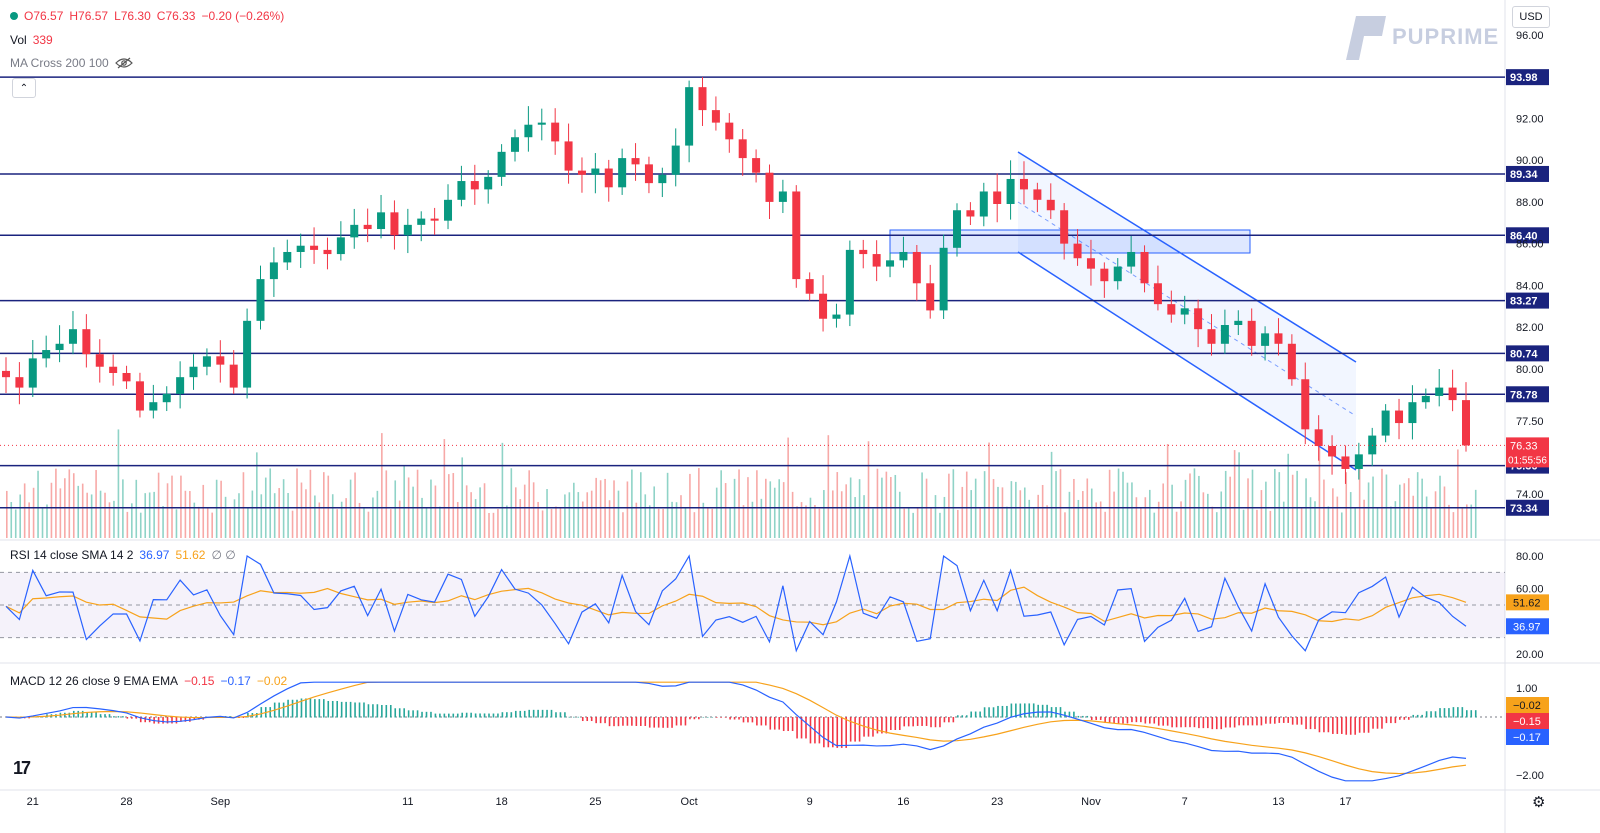 The height and width of the screenshot is (833, 1600). I want to click on rsi-sma-value: 51.62, so click(190, 555).